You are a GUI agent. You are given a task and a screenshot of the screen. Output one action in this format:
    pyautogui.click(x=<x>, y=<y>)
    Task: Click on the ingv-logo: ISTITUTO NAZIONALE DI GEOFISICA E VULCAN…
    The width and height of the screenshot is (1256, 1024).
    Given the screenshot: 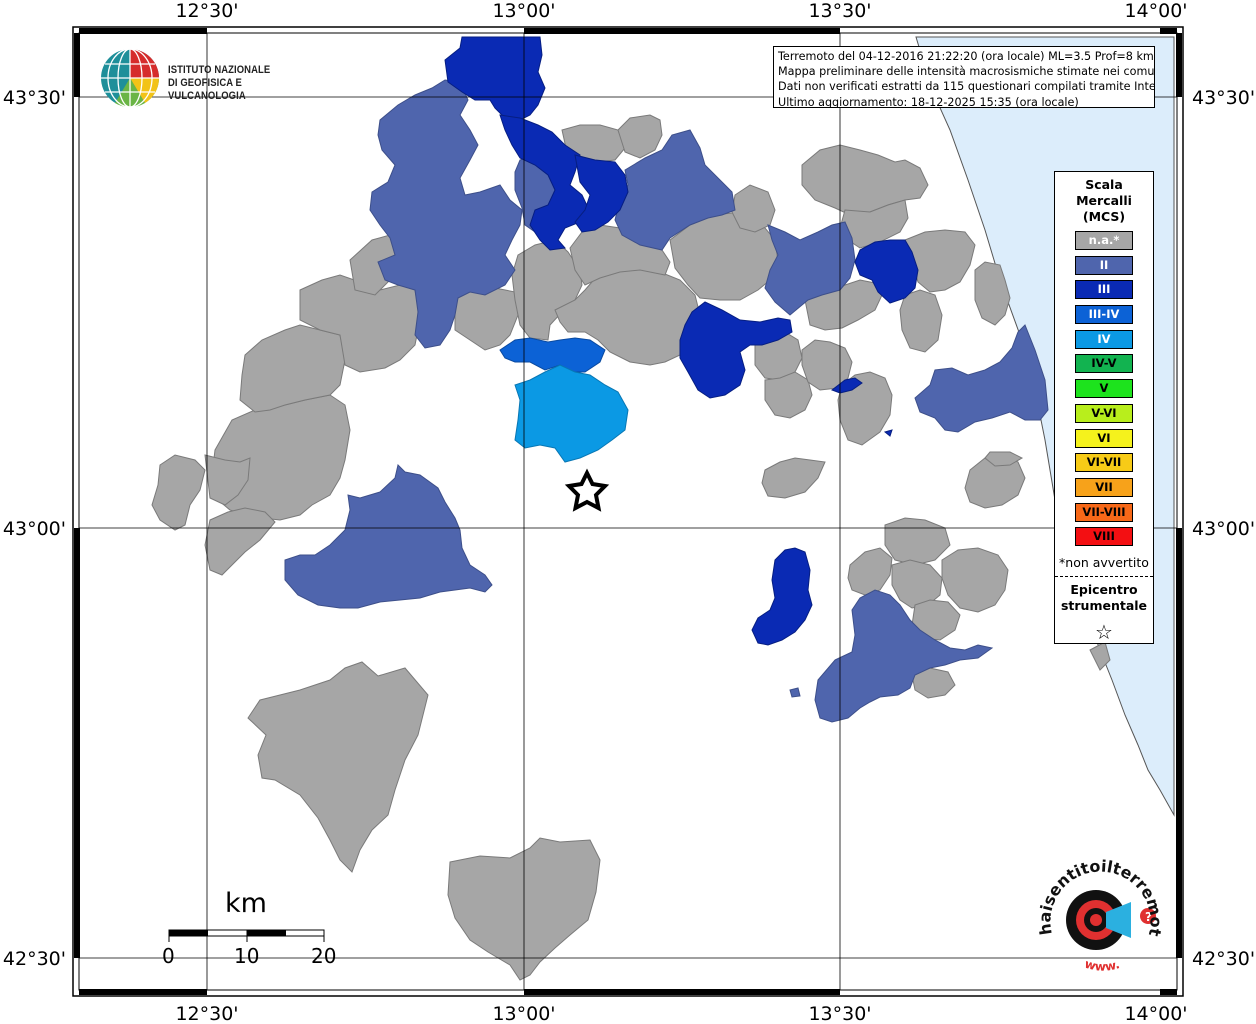 What is the action you would take?
    pyautogui.click(x=215, y=78)
    